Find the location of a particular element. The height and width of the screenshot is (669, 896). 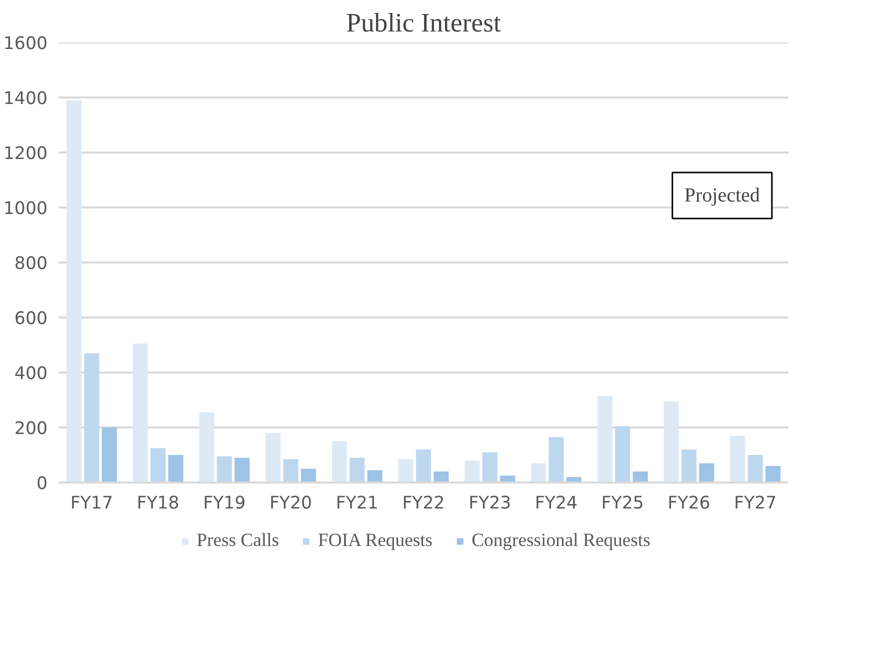

y-tick-label: 1600 is located at coordinates (25, 44).